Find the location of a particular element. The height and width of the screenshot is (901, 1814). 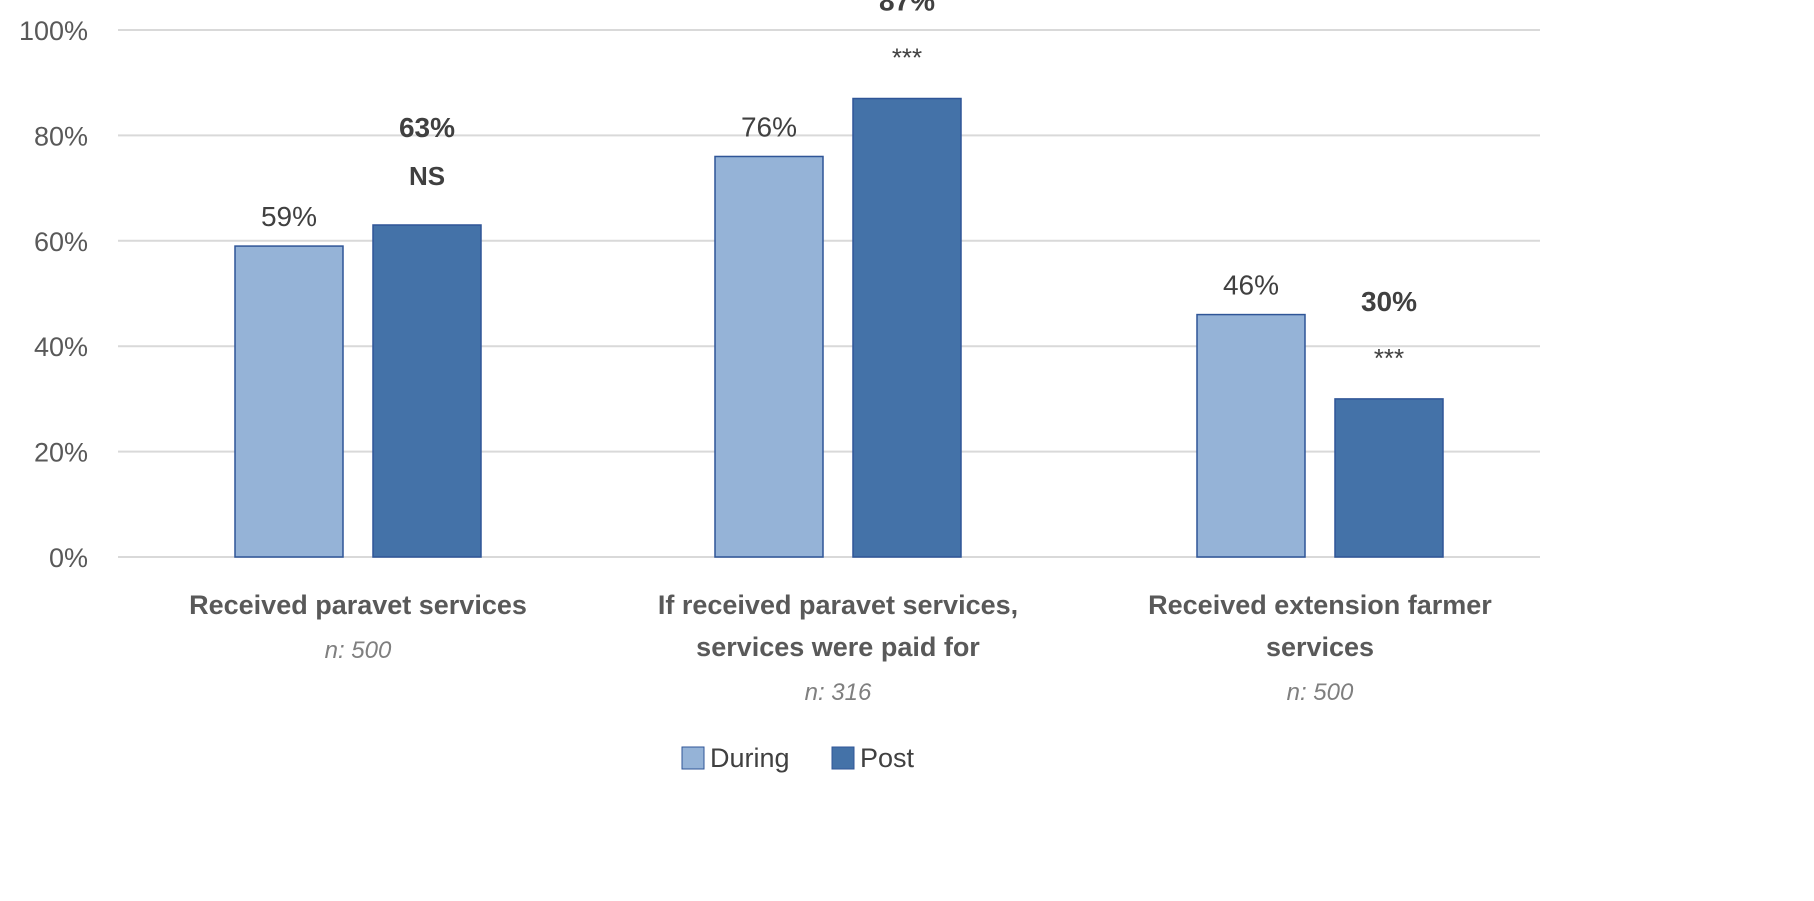

legend: During Post is located at coordinates (798, 758).